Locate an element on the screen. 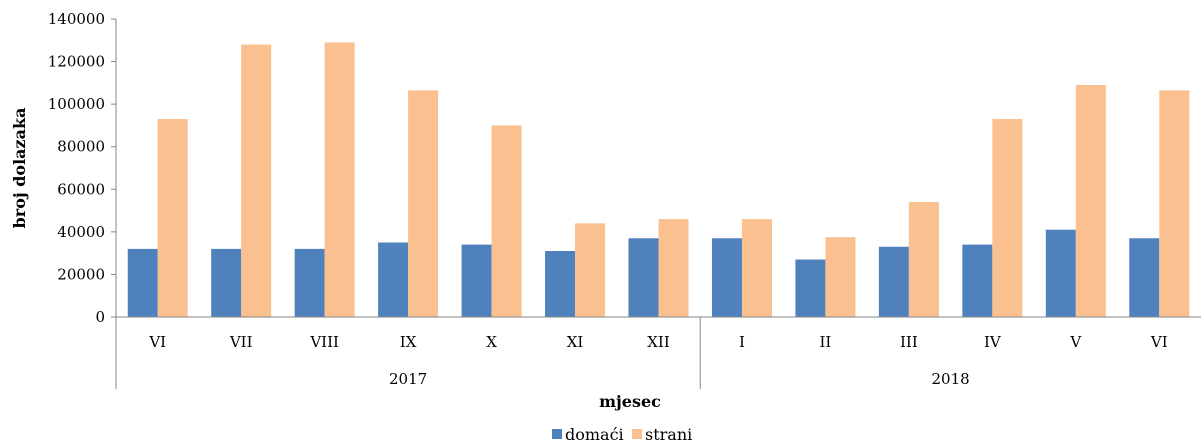 This screenshot has width=1201, height=445. x-tick-label: I is located at coordinates (742, 342).